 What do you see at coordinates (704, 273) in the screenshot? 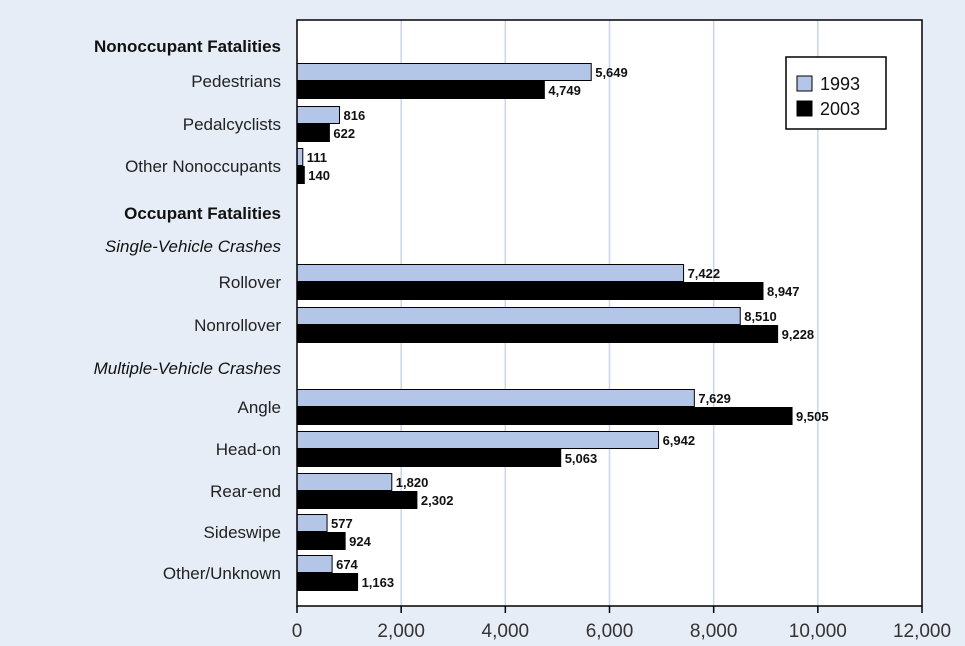
I see `value-label-rollover-1993: 7,422` at bounding box center [704, 273].